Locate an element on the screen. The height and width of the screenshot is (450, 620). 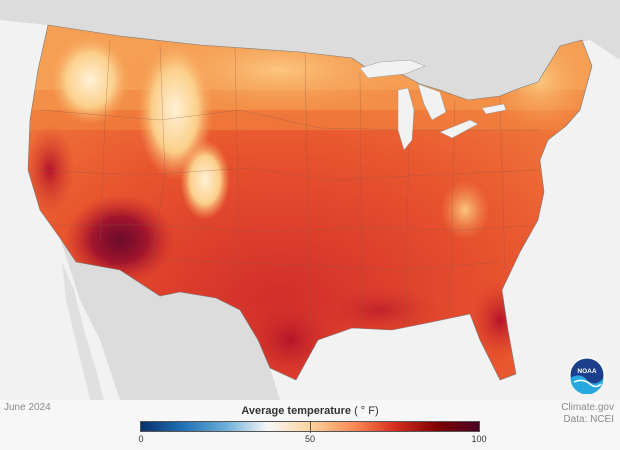
legend-title: Average temperature ( ° F) is located at coordinates (310, 411).